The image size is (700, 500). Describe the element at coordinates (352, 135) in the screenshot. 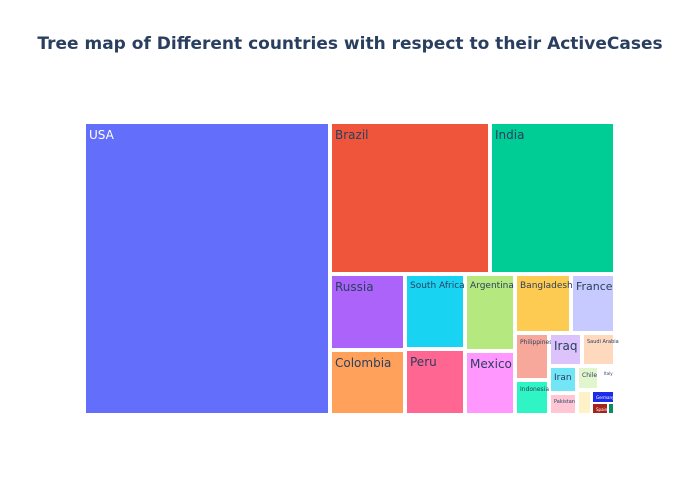

I see `tile-label-brazil: Brazil` at that location.